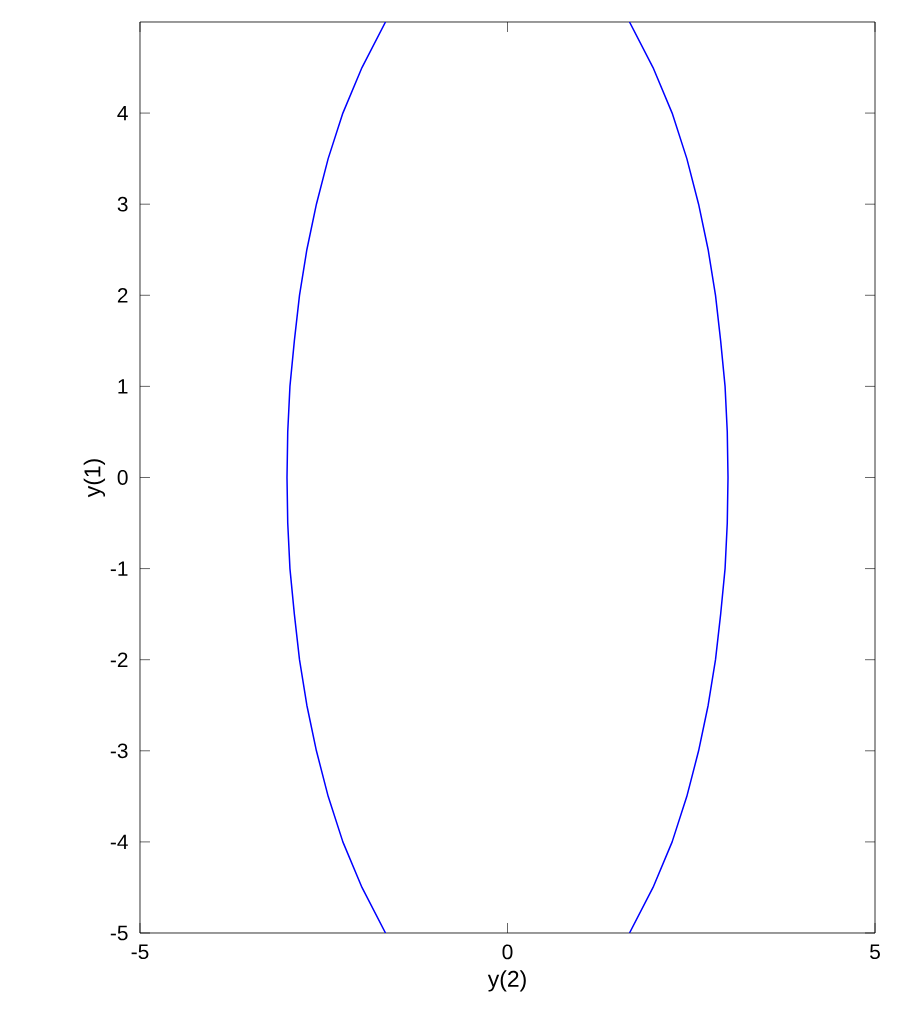  Describe the element at coordinates (875, 952) in the screenshot. I see `x-tick-label: 5` at that location.